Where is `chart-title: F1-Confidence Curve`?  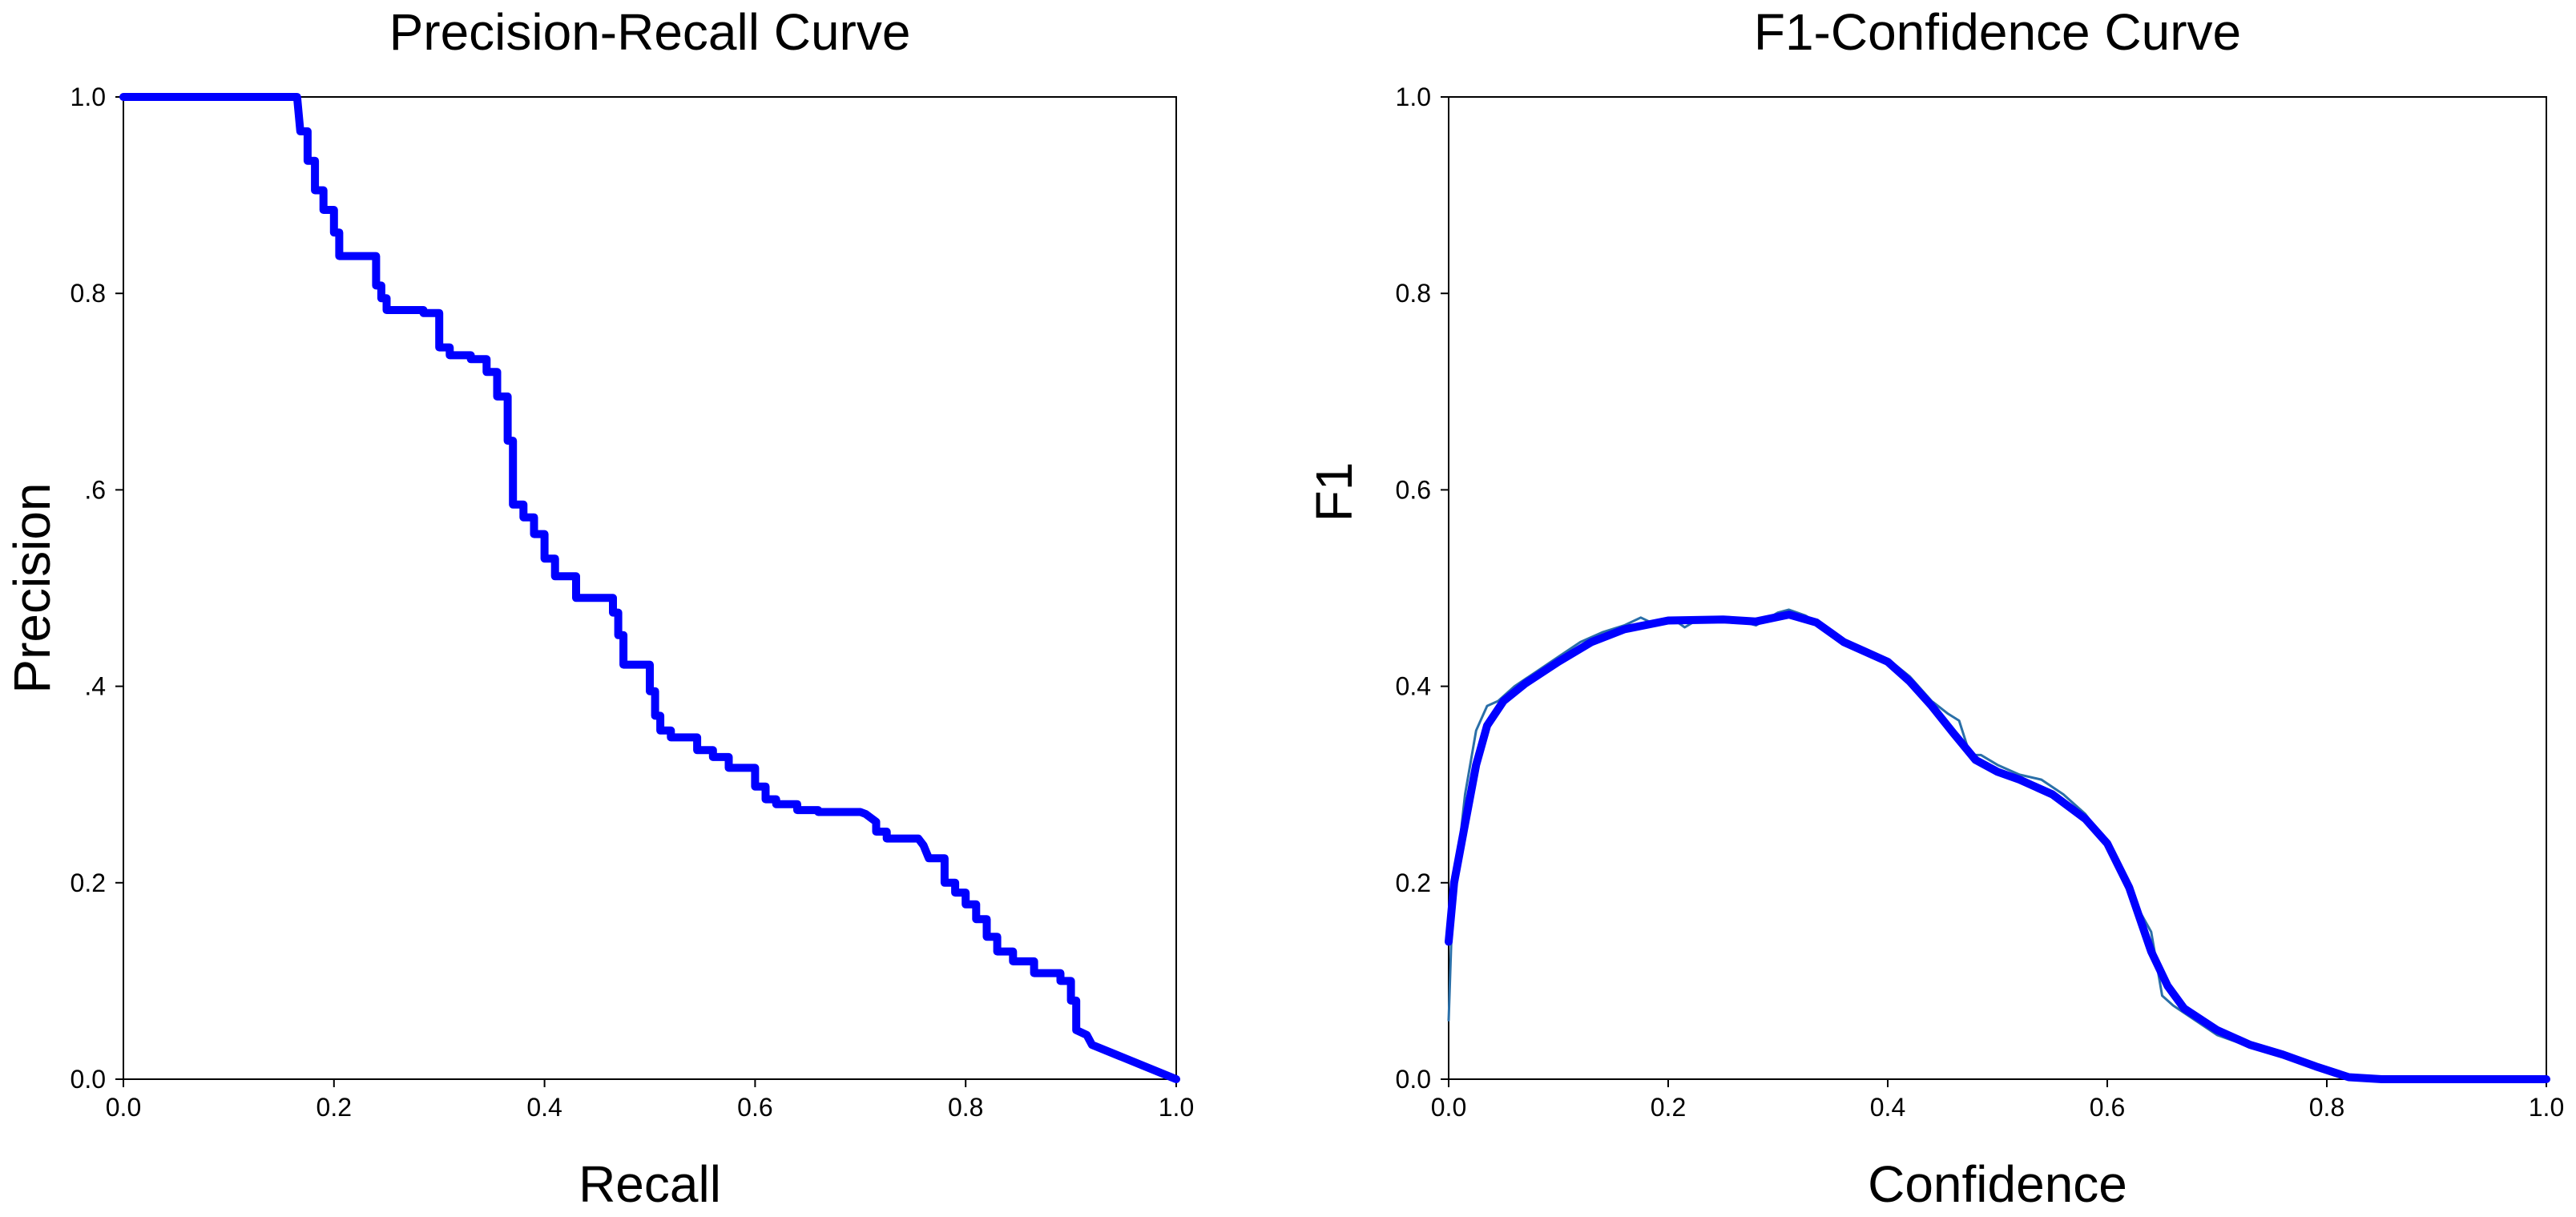
chart-title: F1-Confidence Curve is located at coordinates (1997, 32).